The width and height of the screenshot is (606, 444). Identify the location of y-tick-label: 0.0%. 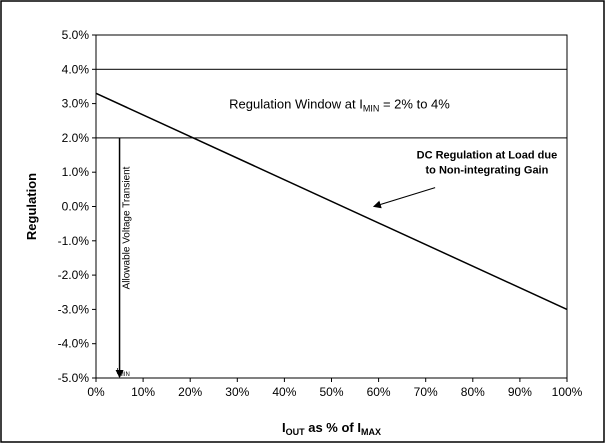
(76, 207).